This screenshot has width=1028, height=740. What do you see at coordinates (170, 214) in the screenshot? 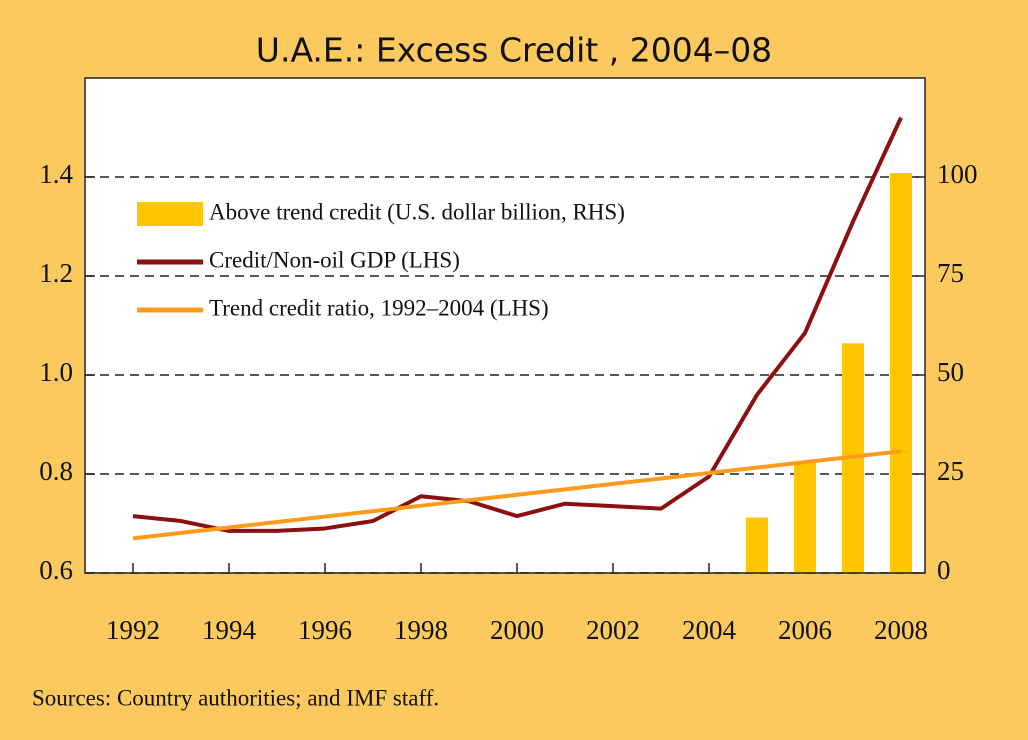
I see `legend-swatch` at bounding box center [170, 214].